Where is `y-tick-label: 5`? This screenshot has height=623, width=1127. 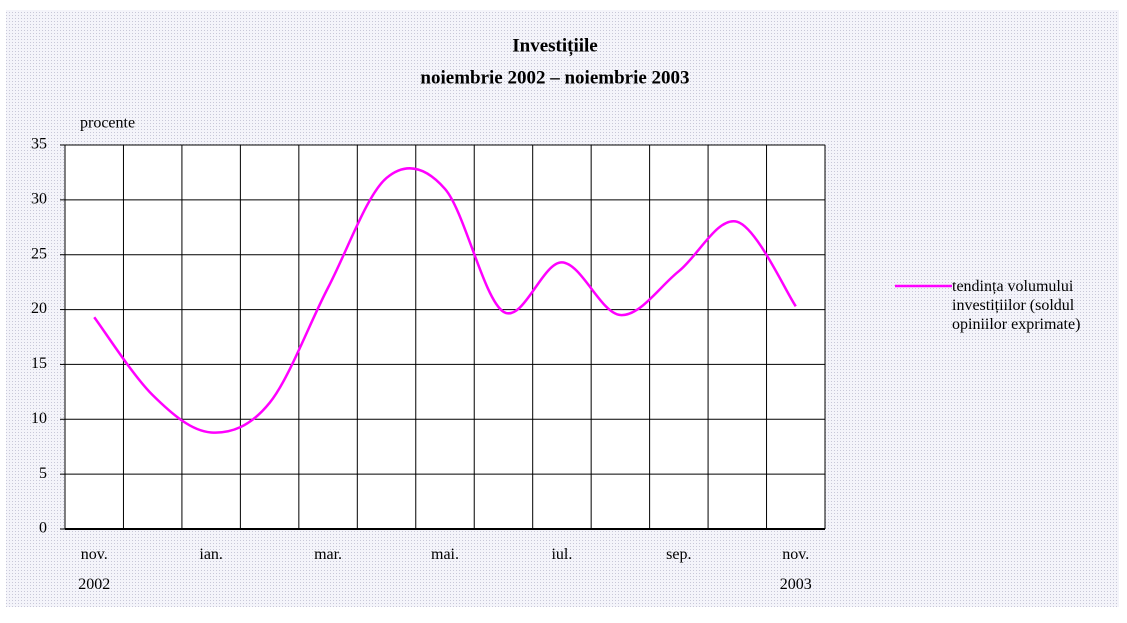
y-tick-label: 5 is located at coordinates (43, 473).